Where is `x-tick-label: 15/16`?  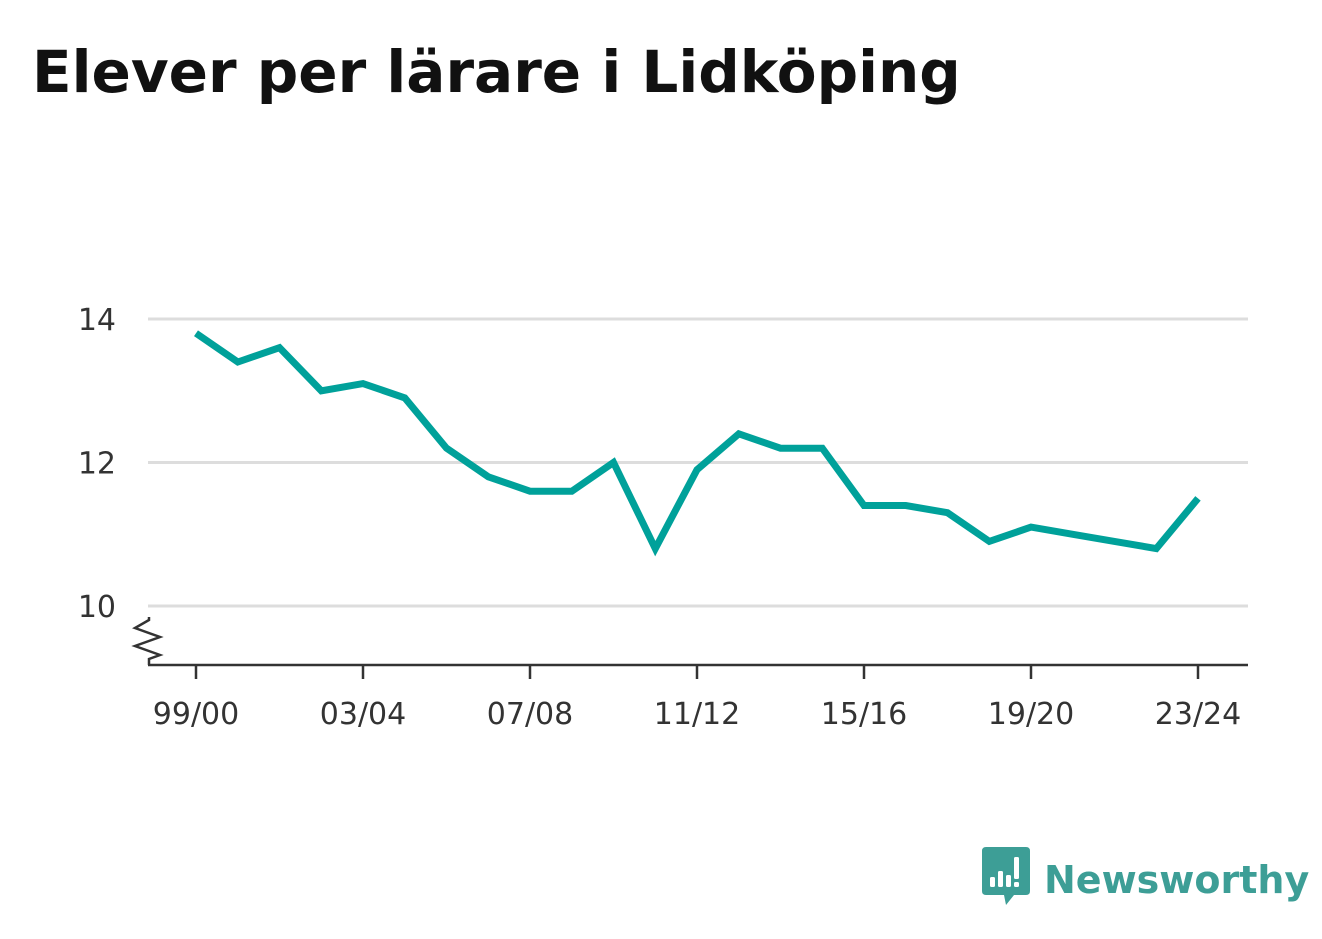
x-tick-label: 15/16 is located at coordinates (864, 714).